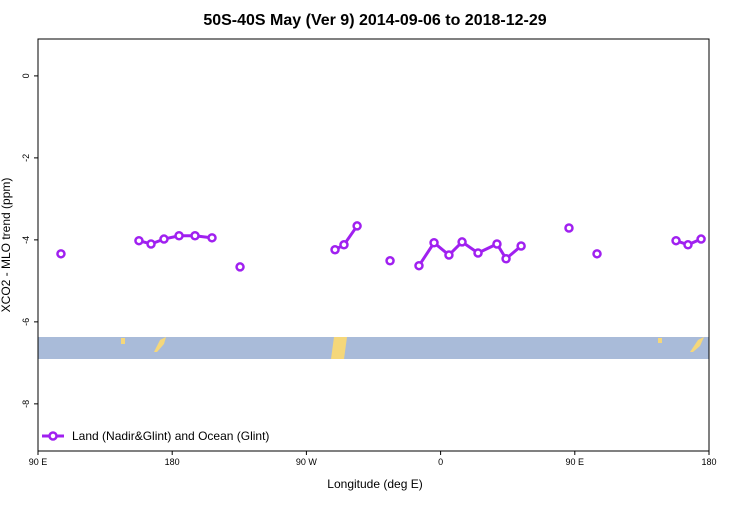 The image size is (750, 505). I want to click on x-tick-label: 0, so click(440, 462).